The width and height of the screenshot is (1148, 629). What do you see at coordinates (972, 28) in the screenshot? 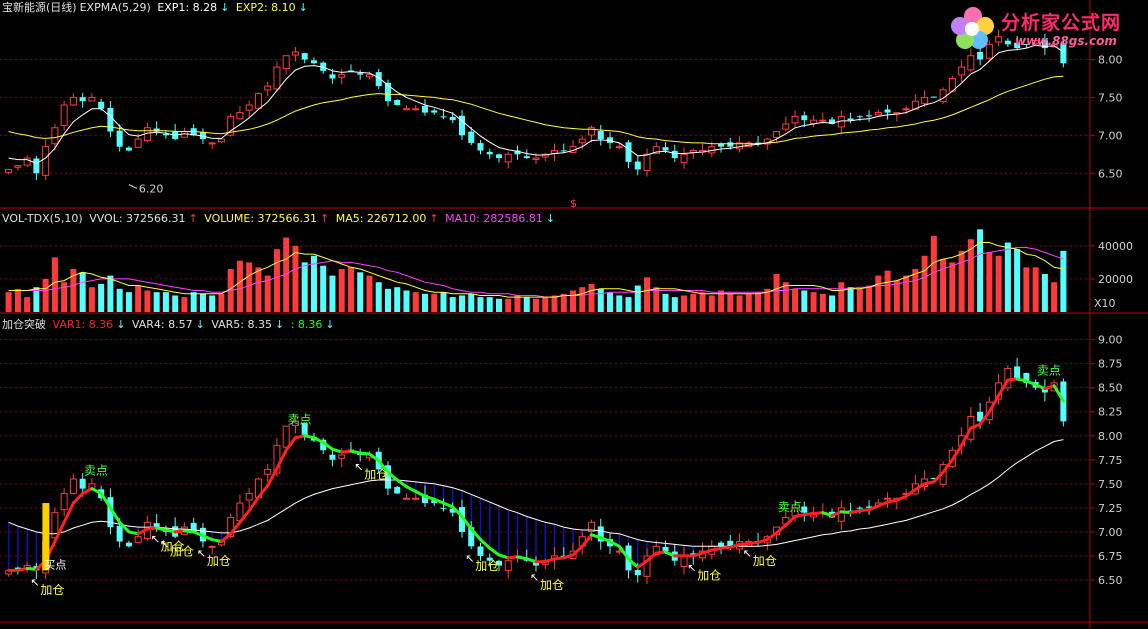
I see `flower-logo-icon` at bounding box center [972, 28].